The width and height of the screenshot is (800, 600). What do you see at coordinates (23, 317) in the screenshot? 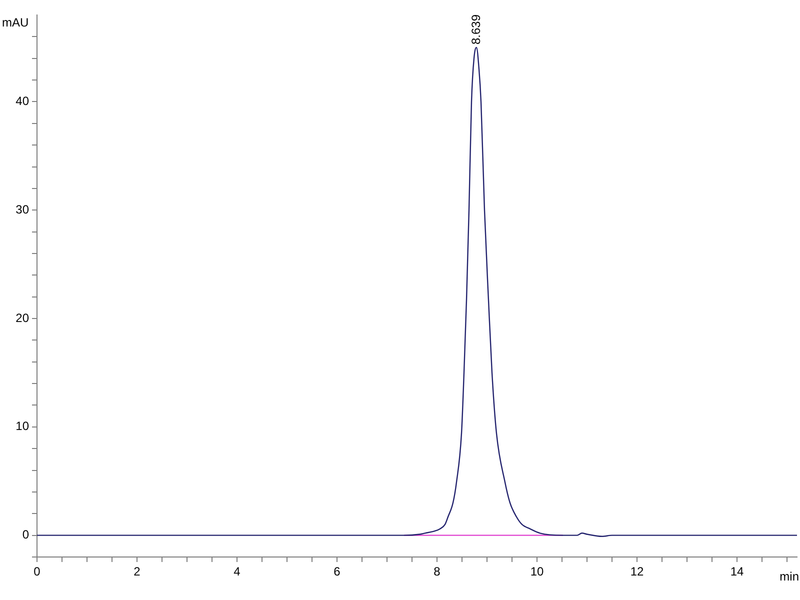
I see `y-tick-label: 20` at bounding box center [23, 317].